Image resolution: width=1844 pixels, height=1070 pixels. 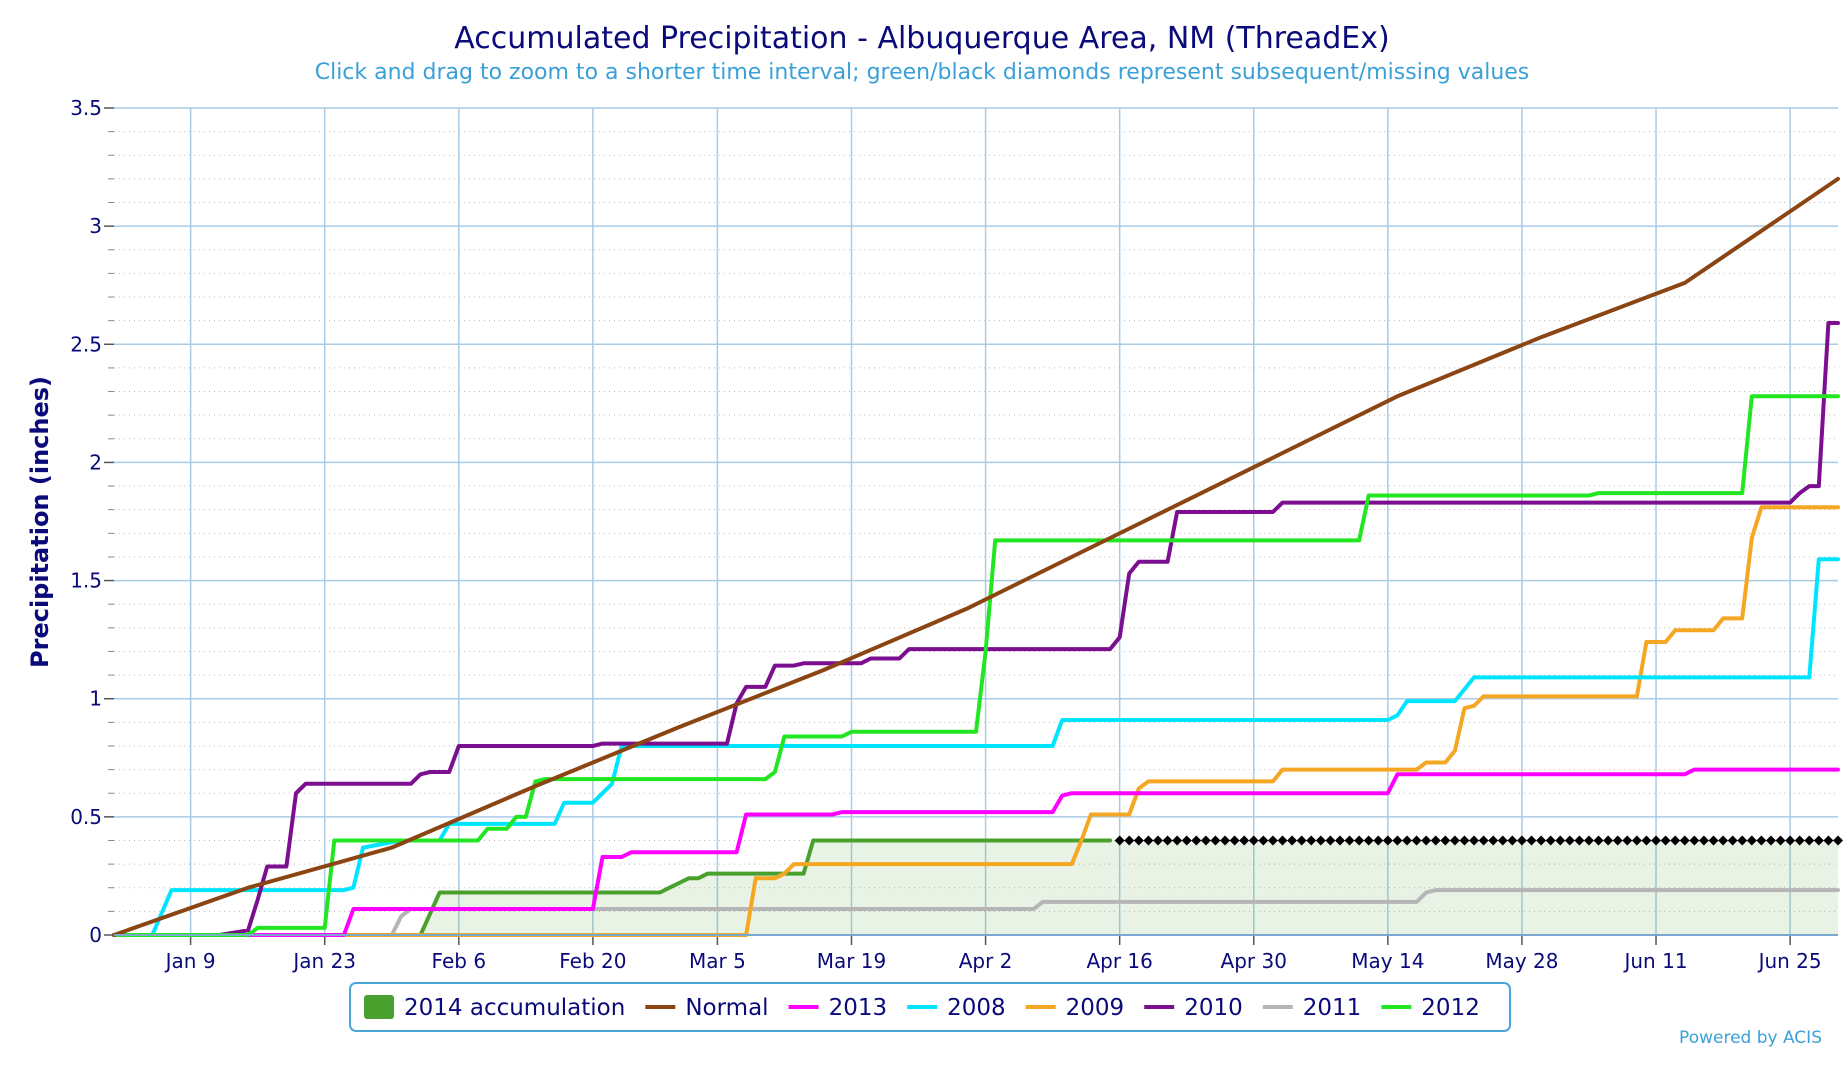 What do you see at coordinates (852, 961) in the screenshot?
I see `x-tick-label: Mar 19` at bounding box center [852, 961].